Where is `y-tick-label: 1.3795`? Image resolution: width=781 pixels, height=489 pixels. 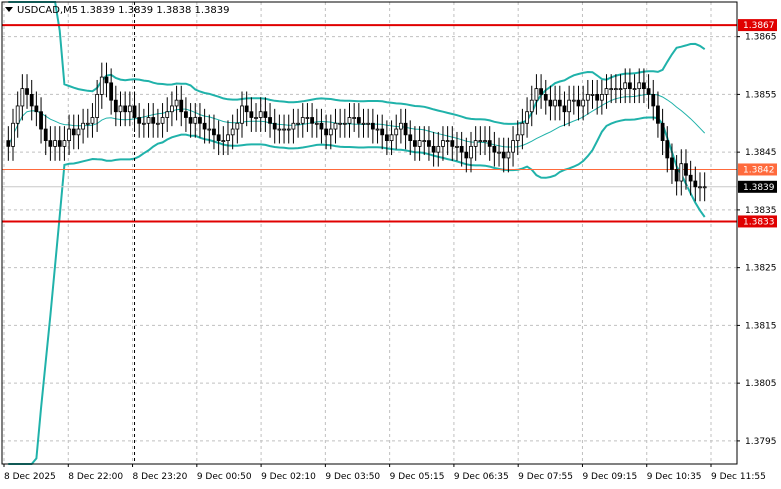 y-tick-label: 1.3795 is located at coordinates (761, 442).